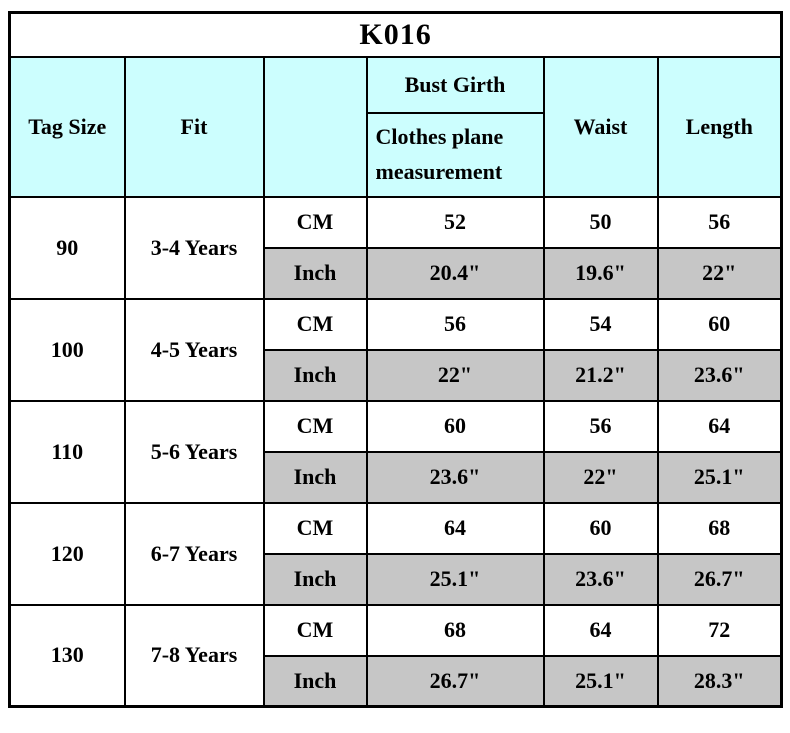  What do you see at coordinates (719, 273) in the screenshot?
I see `length-inch-value: 22"` at bounding box center [719, 273].